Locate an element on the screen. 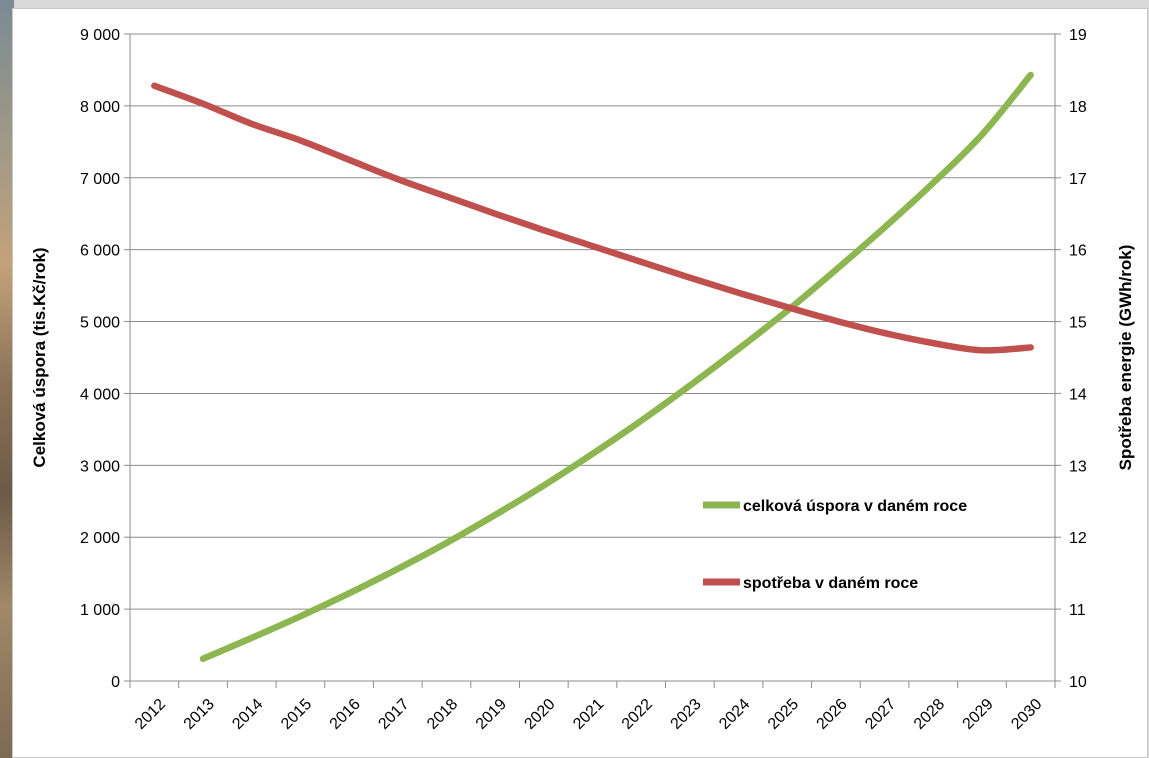 This screenshot has height=758, width=1149. y-right-tick-label: 13 is located at coordinates (1078, 466).